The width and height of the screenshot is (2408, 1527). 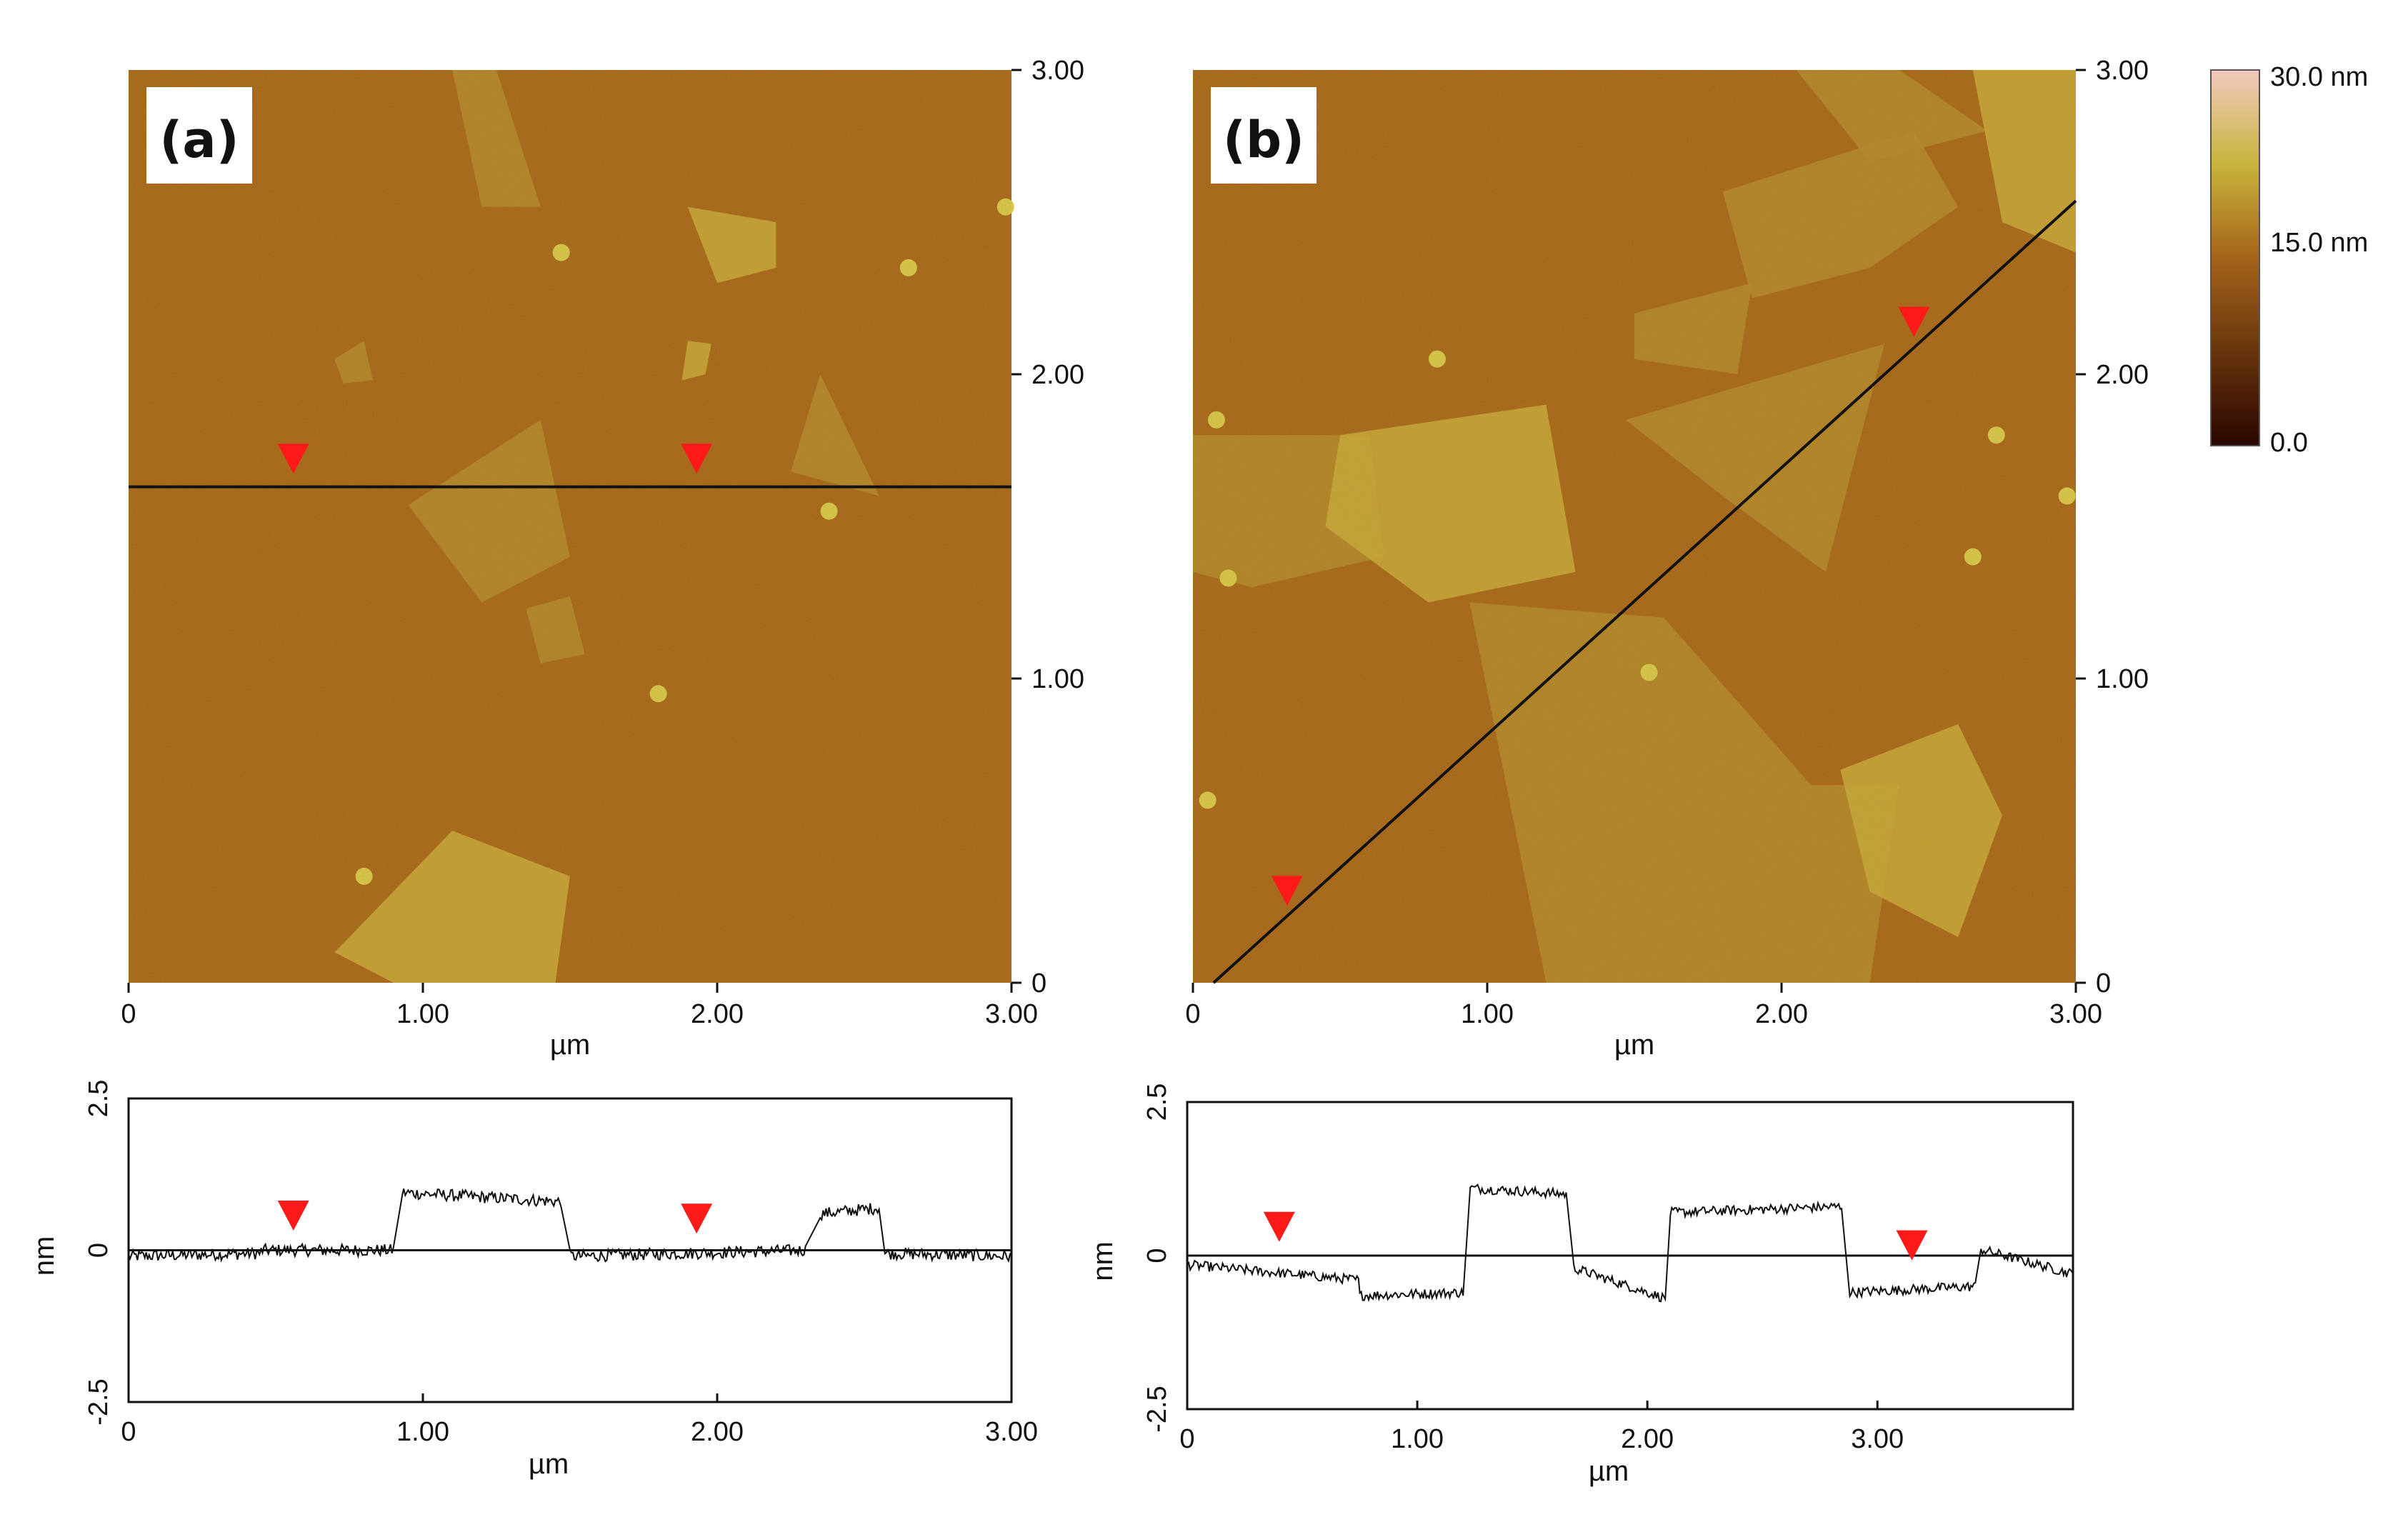 What do you see at coordinates (2235, 257) in the screenshot?
I see `colorbar-gradient` at bounding box center [2235, 257].